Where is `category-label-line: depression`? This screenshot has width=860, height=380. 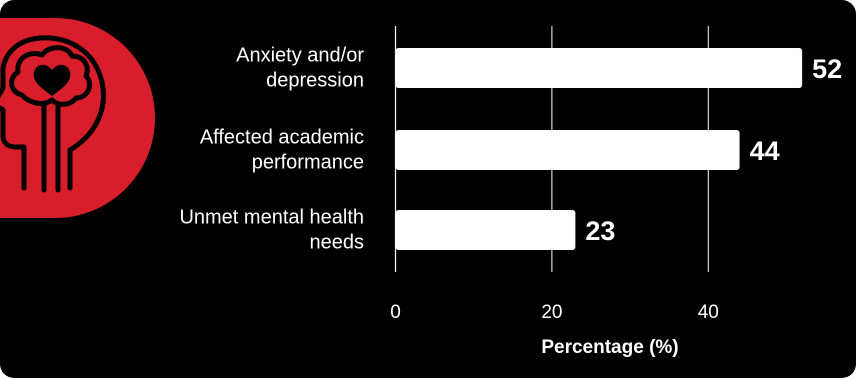
category-label-line: depression is located at coordinates (315, 81).